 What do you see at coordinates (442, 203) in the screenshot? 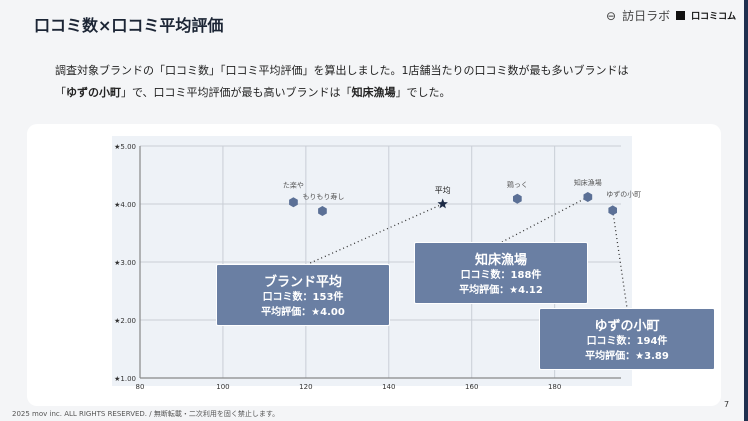
I see `average-star-marker` at bounding box center [442, 203].